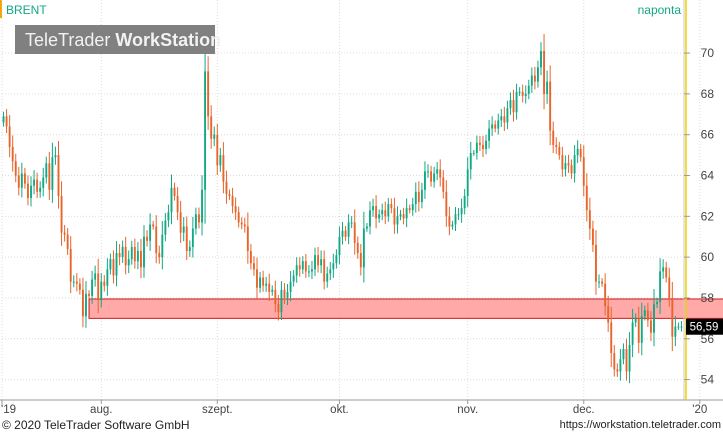 The image size is (723, 435). What do you see at coordinates (708, 298) in the screenshot?
I see `y-tick-label: 58` at bounding box center [708, 298].